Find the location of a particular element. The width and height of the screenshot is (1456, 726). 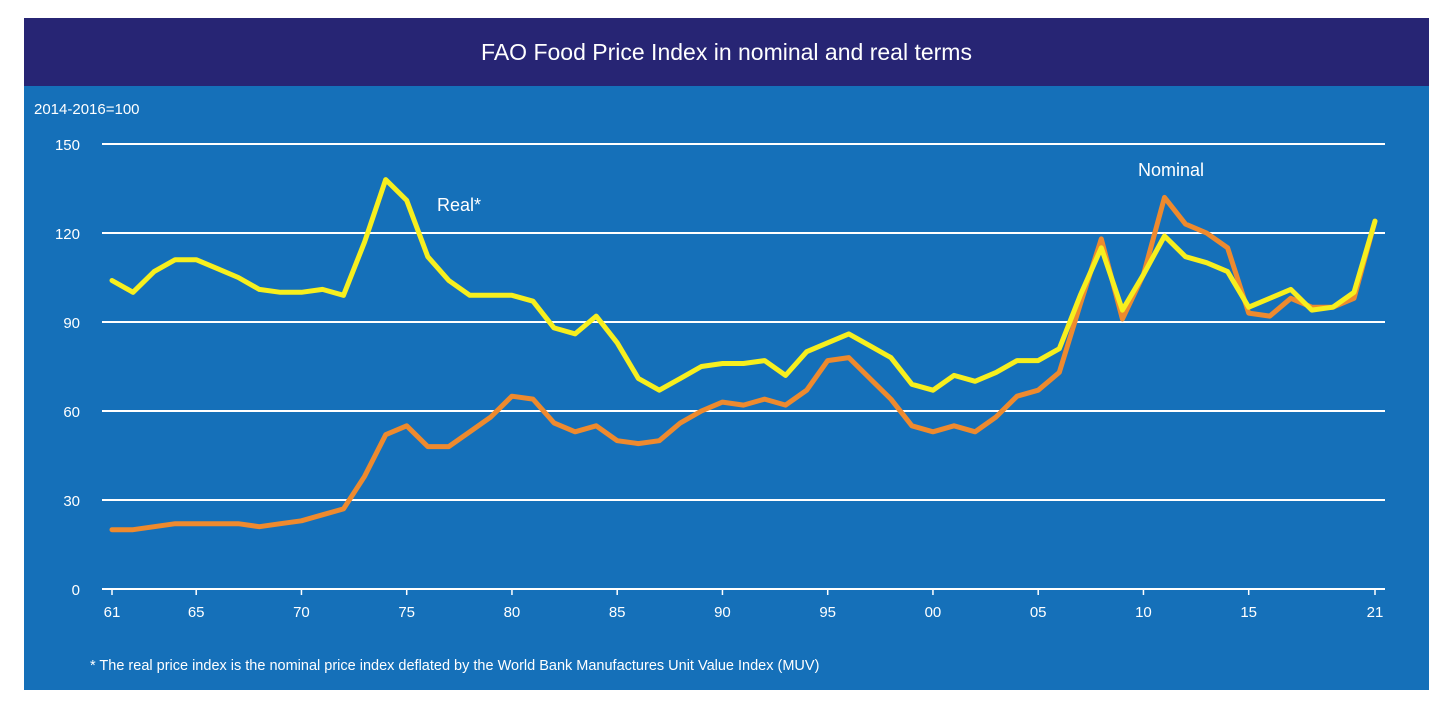

nominal-series-annotation: Nominal is located at coordinates (1171, 170).